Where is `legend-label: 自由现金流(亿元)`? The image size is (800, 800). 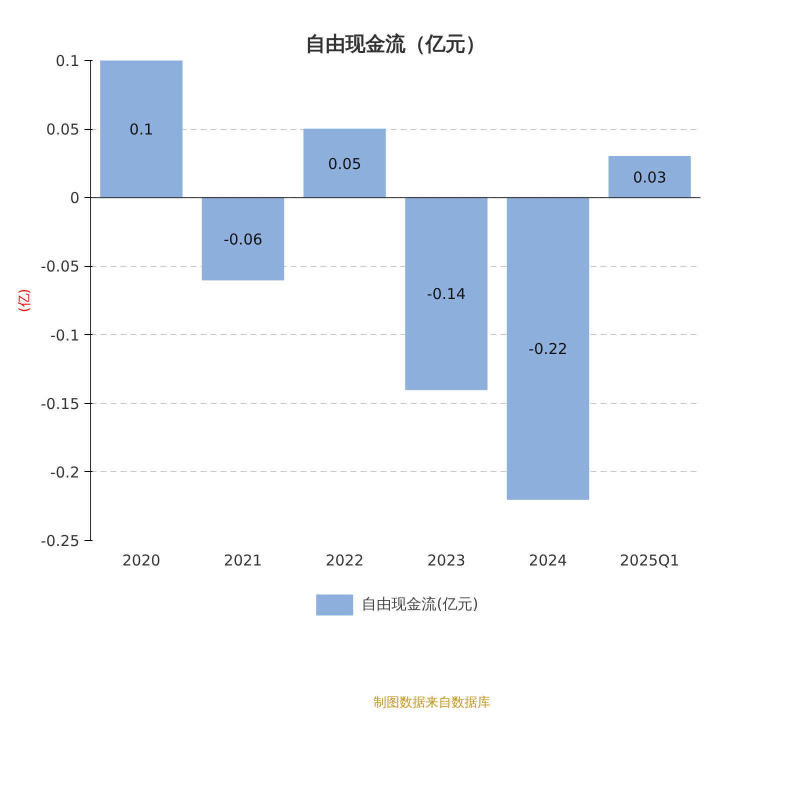
legend-label: 自由现金流(亿元) is located at coordinates (420, 604).